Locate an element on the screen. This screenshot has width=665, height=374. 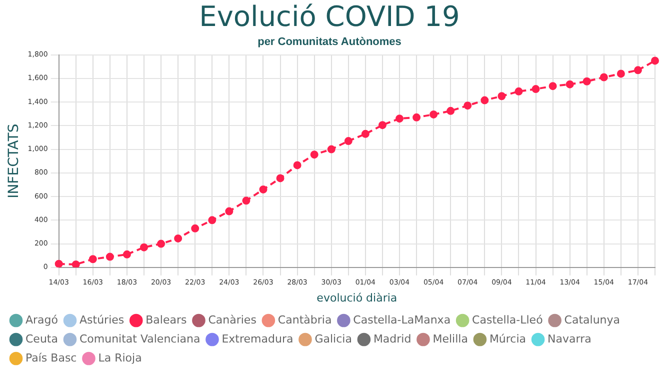
x-axis-title: evolució diària is located at coordinates (357, 297).